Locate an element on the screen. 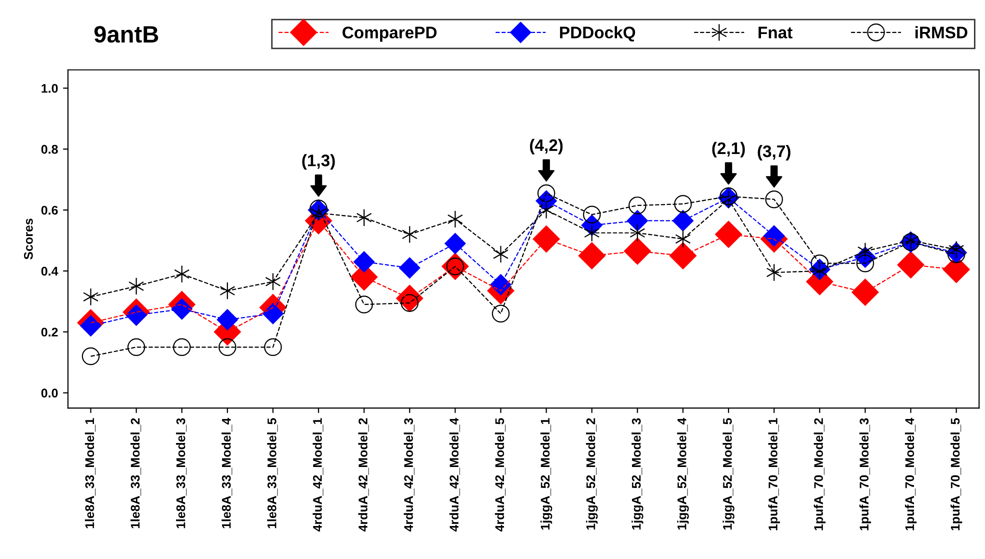 Image resolution: width=985 pixels, height=559 pixels. x-tick-label: 1pufA_70_Model_5 is located at coordinates (956, 474).